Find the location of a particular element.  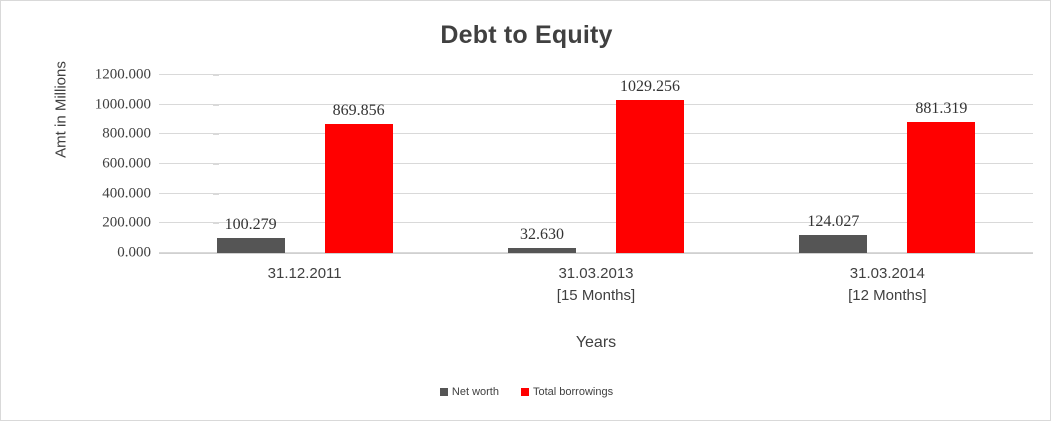

bar-value-label: 881.319 is located at coordinates (941, 109).